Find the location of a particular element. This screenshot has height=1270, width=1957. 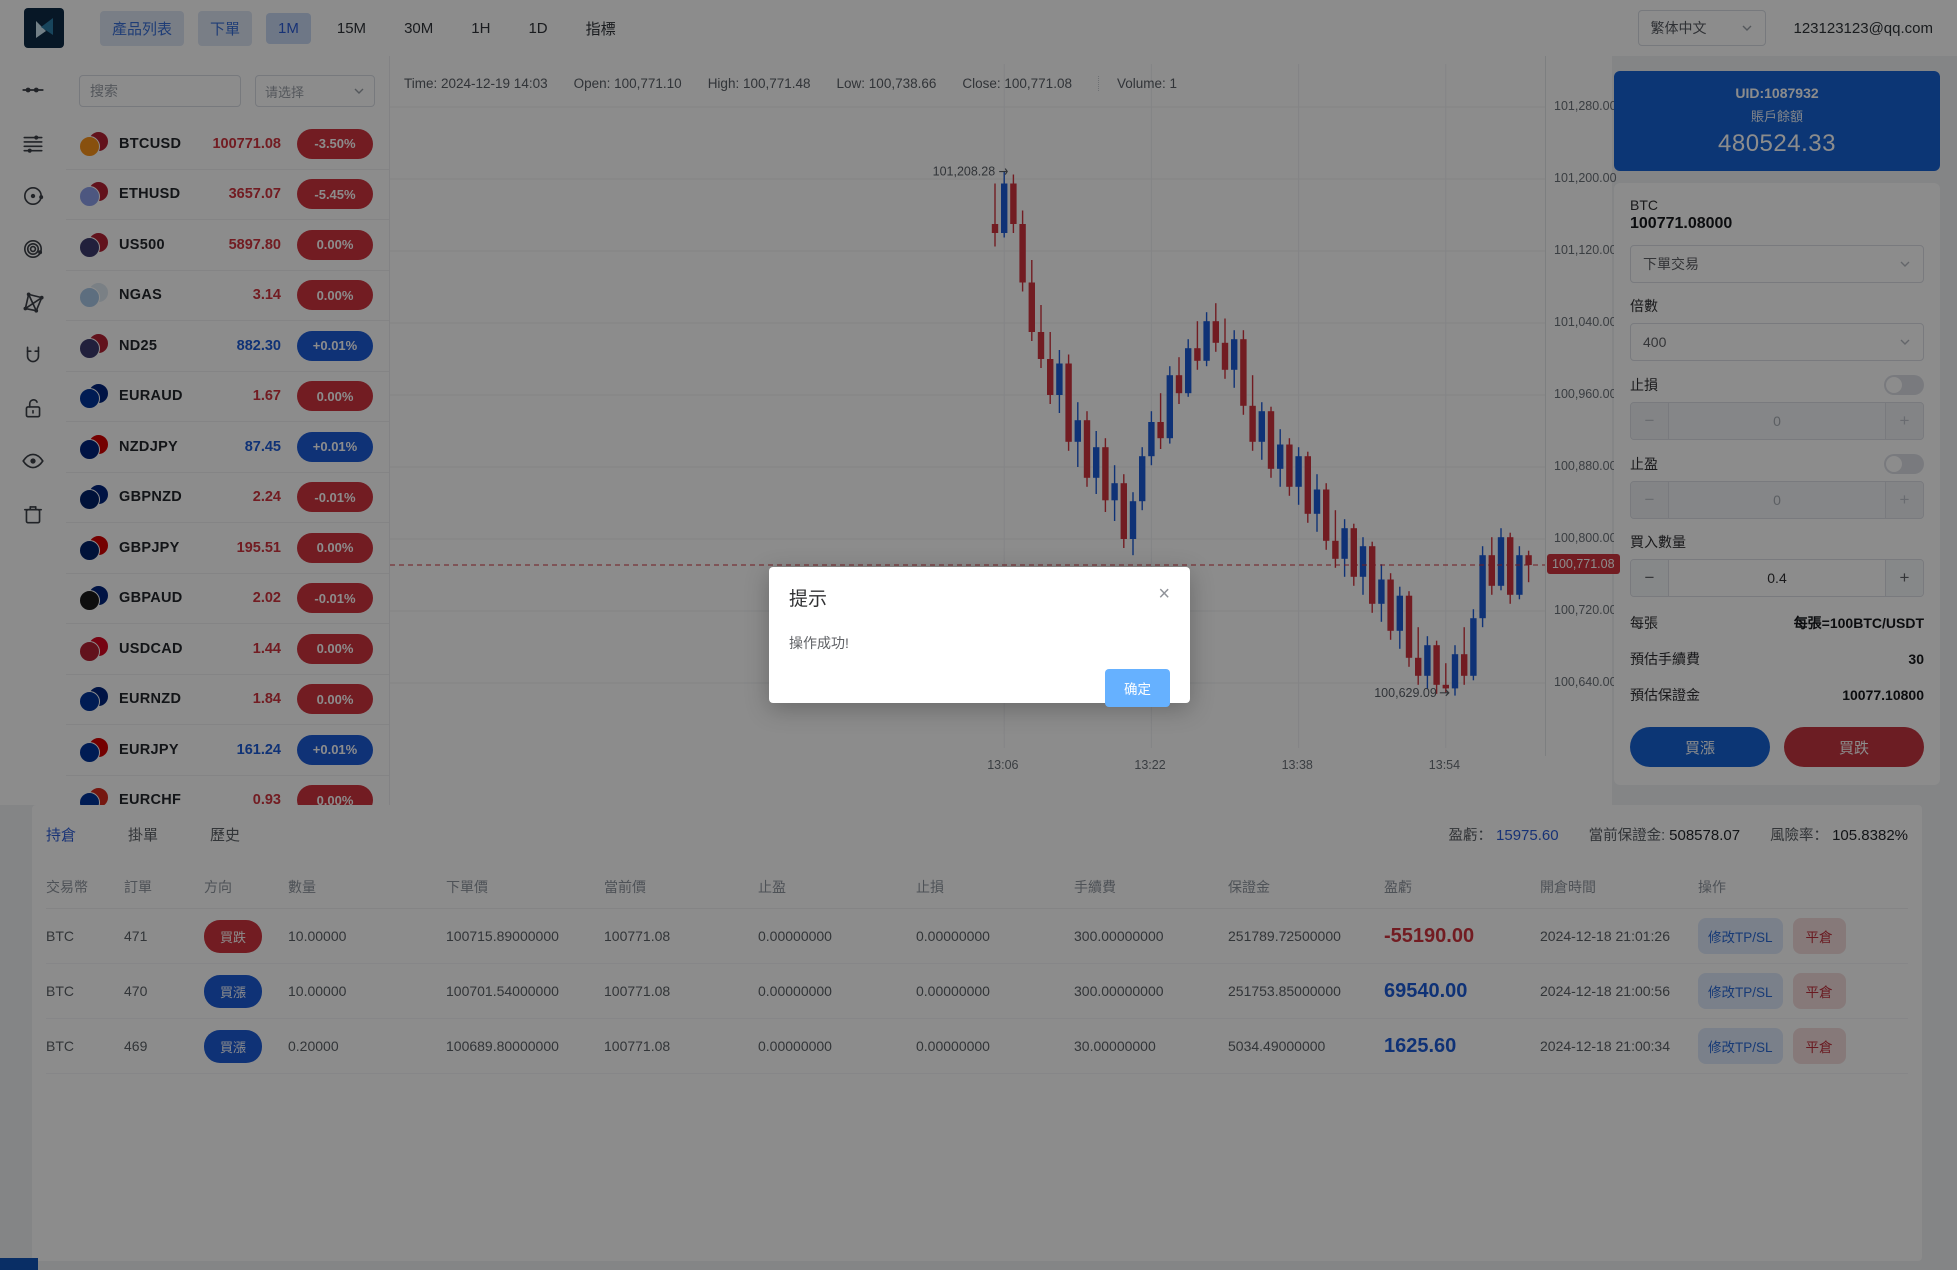

pair-symbol: USDCAD is located at coordinates (151, 648).